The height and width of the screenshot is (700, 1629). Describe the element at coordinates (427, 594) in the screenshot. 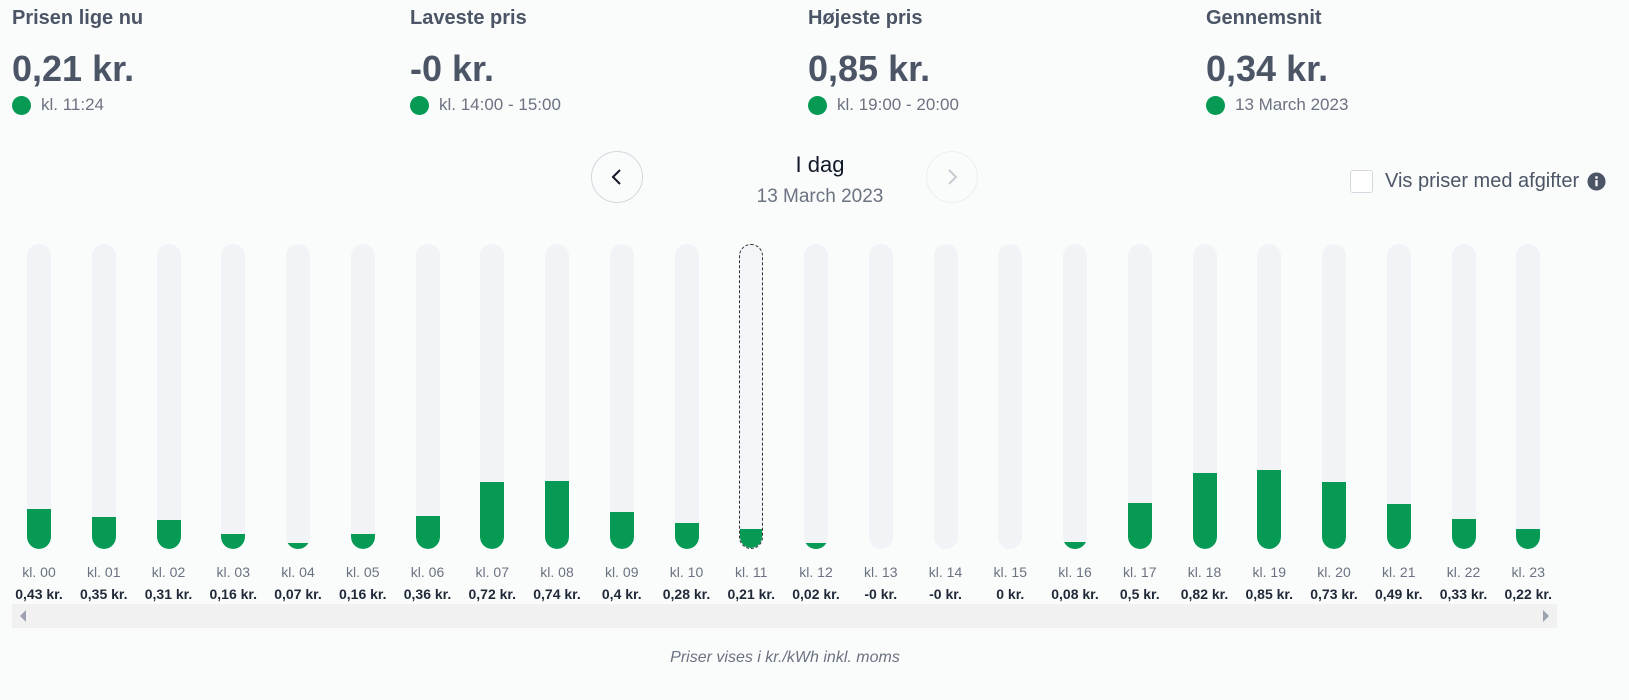

I see `price-label: 0,36 kr.` at that location.